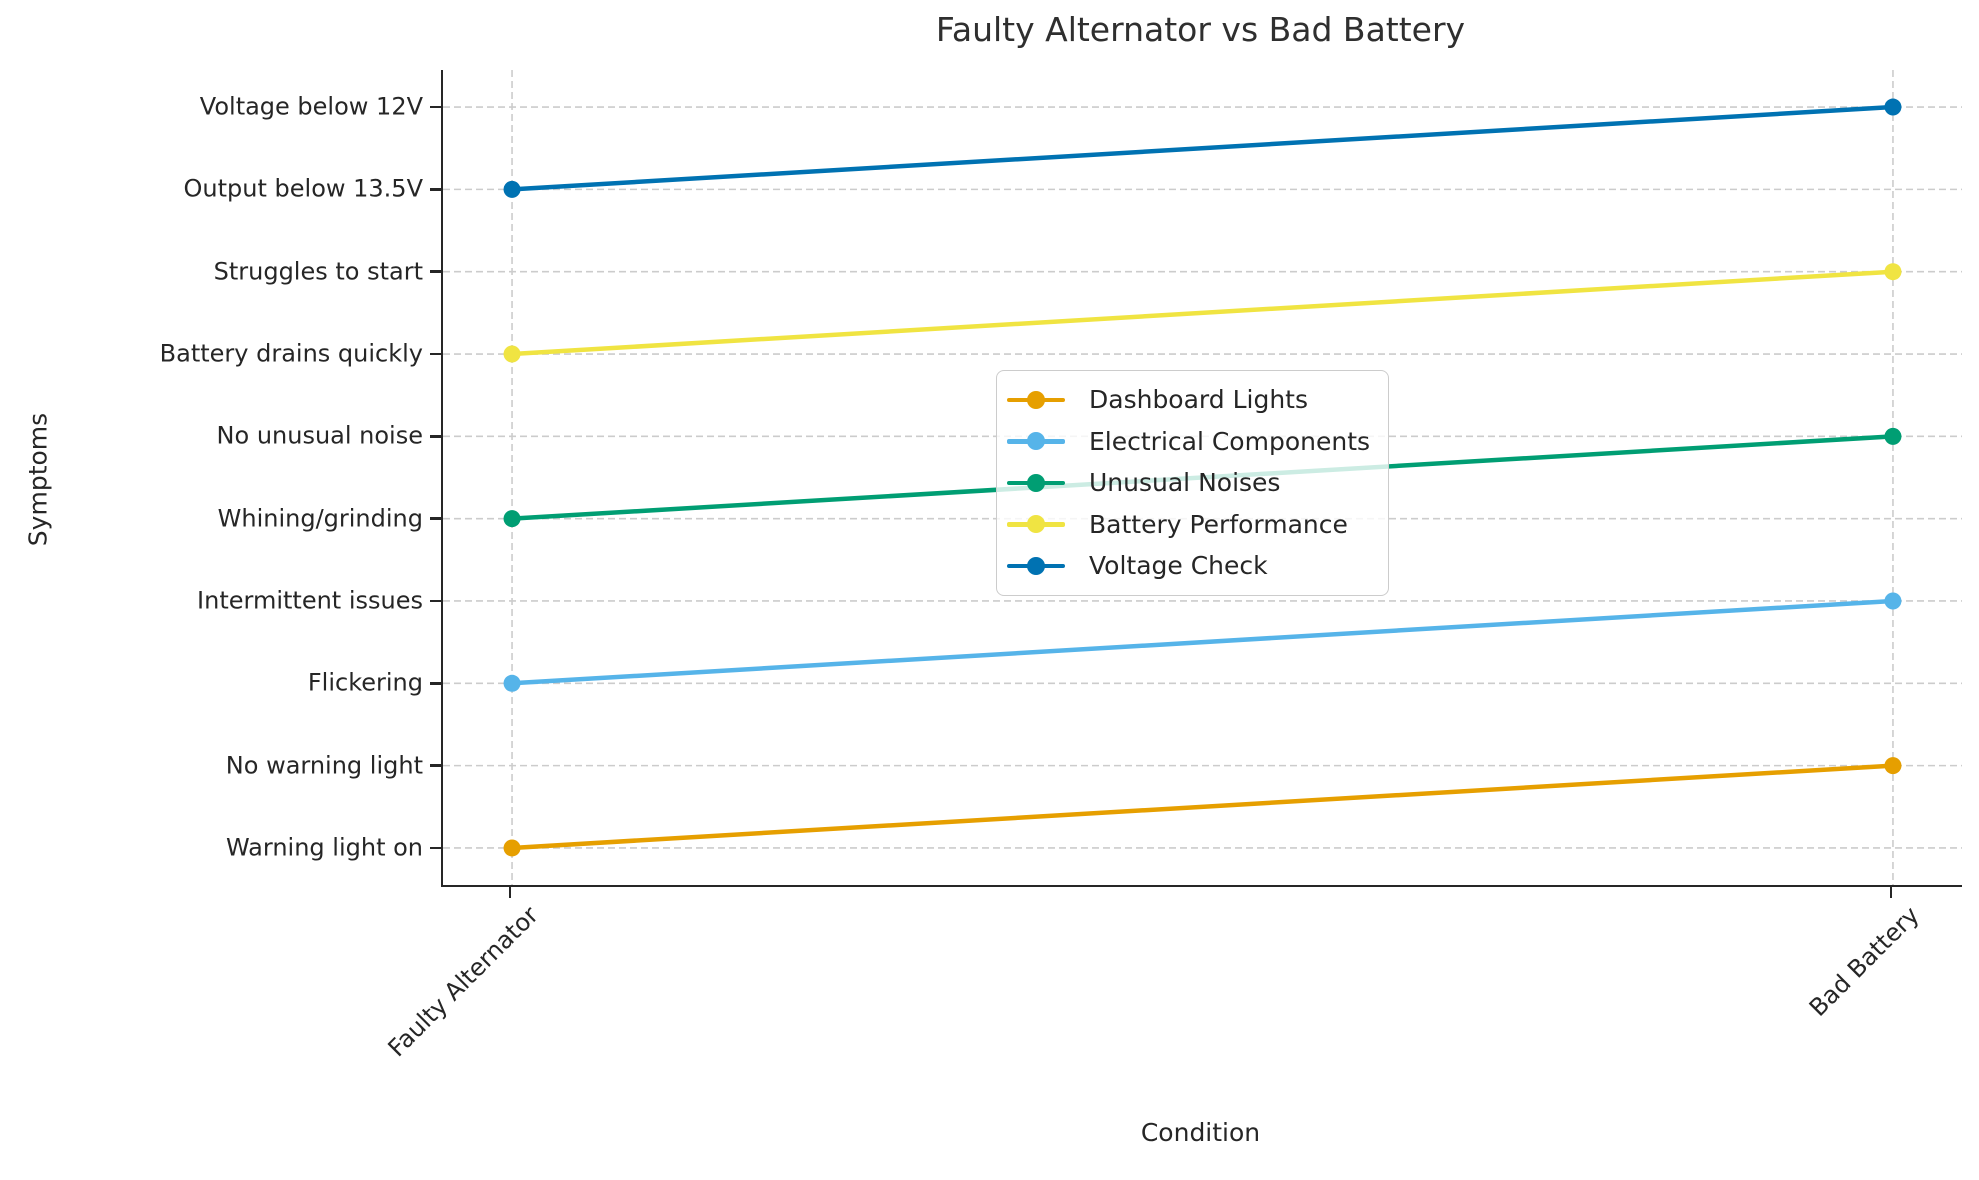  What do you see at coordinates (1200, 1132) in the screenshot?
I see `x-axis-title: Condition` at bounding box center [1200, 1132].